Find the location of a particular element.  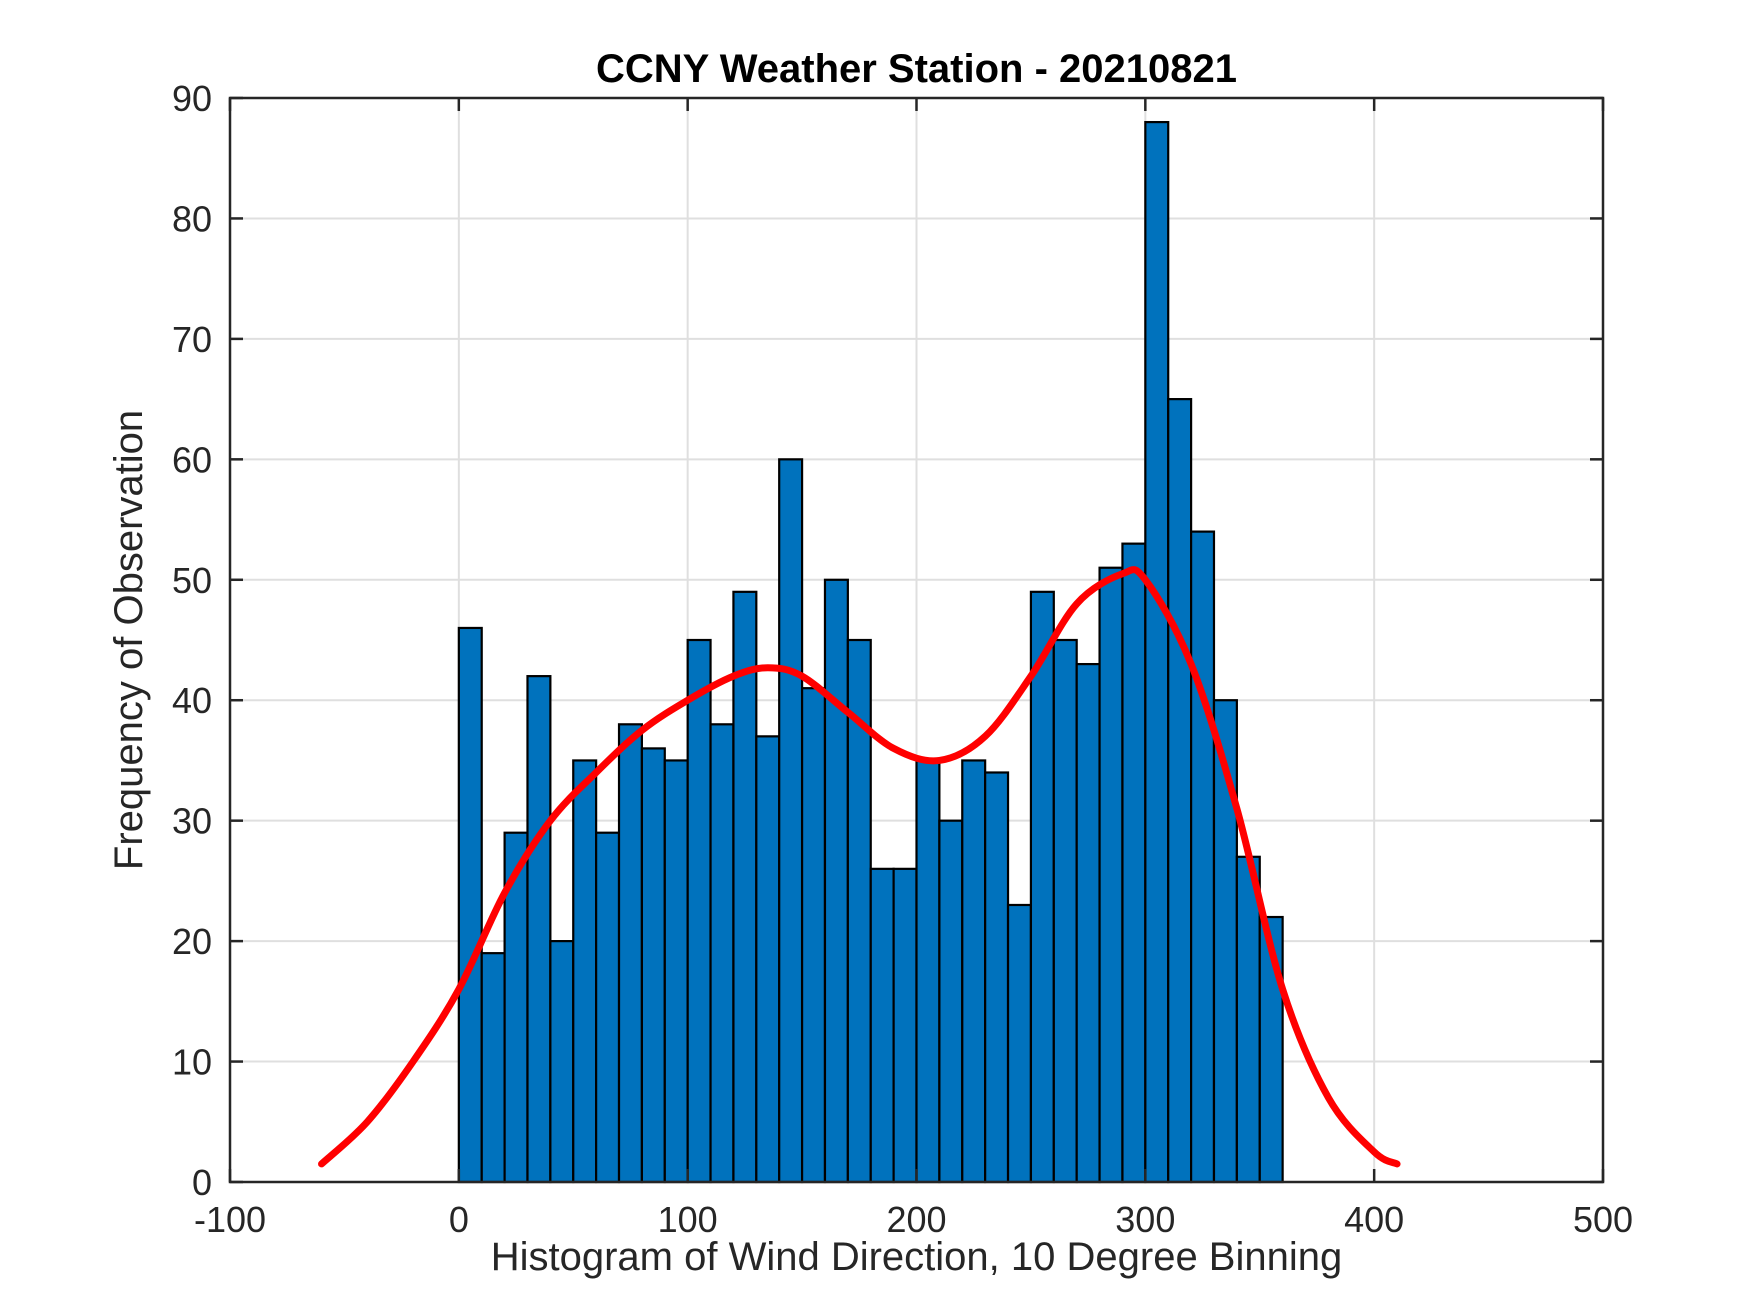

x-tick-labels: -100 0 100 200 300 400 500 is located at coordinates (913, 1219).